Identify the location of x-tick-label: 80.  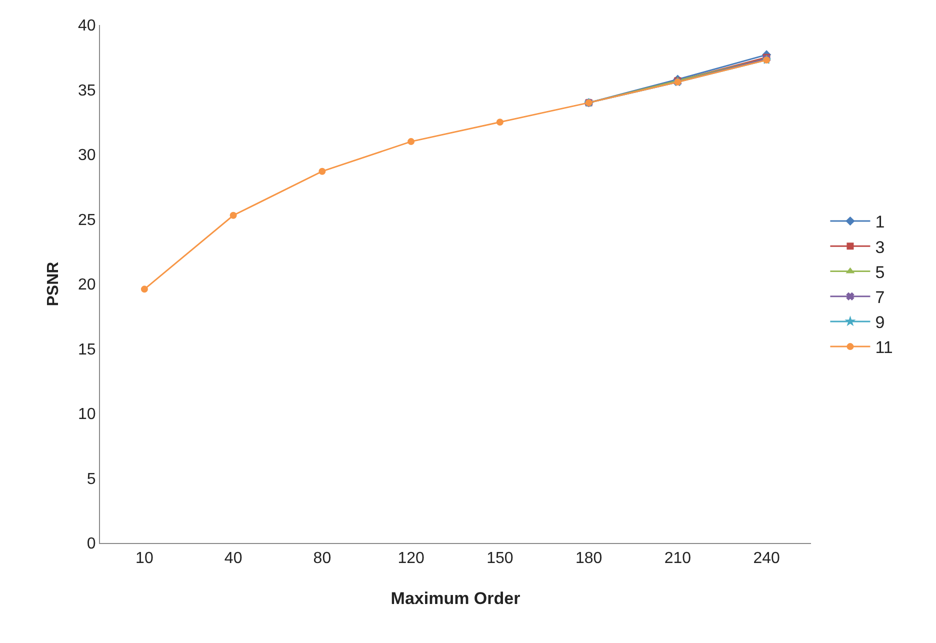
(322, 559).